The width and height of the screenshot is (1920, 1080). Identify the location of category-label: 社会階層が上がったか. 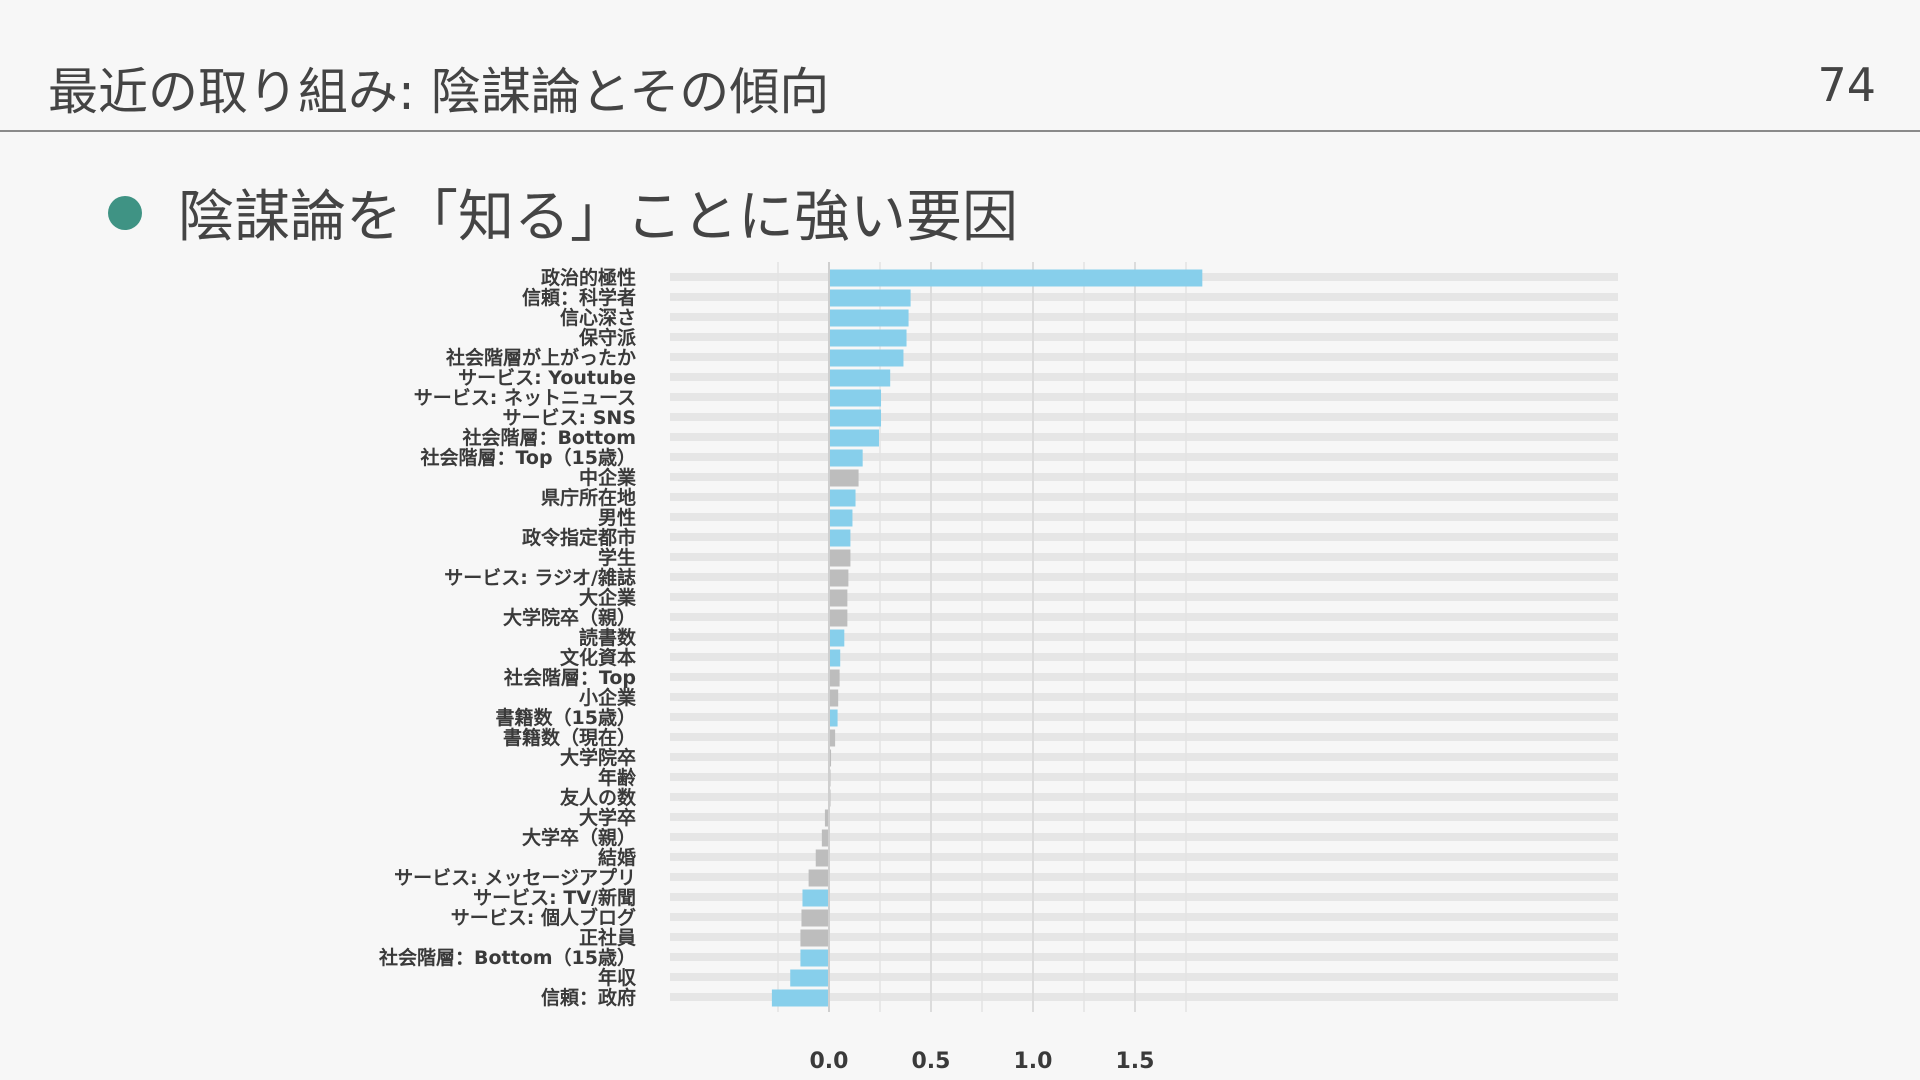
(540, 357).